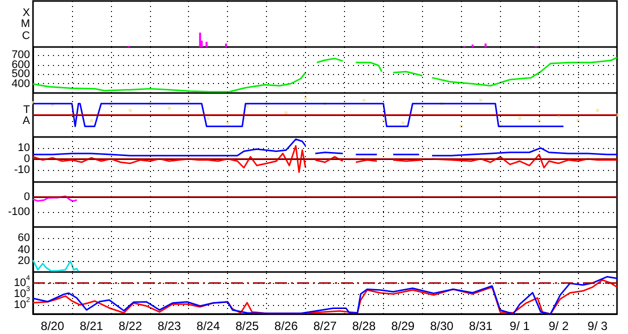 The height and width of the screenshot is (334, 628). I want to click on y-tick-label: 500, so click(20, 74).